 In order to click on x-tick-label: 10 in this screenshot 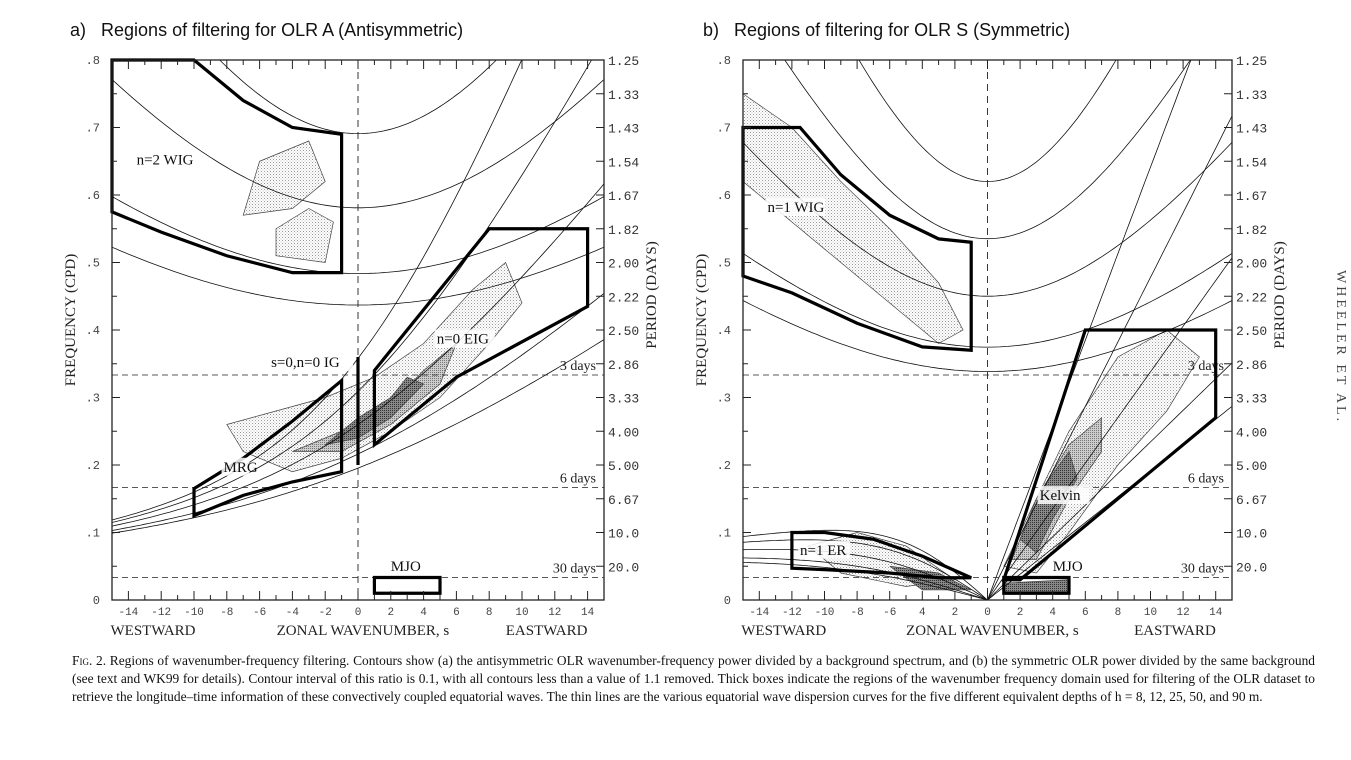, I will do `click(521, 613)`.